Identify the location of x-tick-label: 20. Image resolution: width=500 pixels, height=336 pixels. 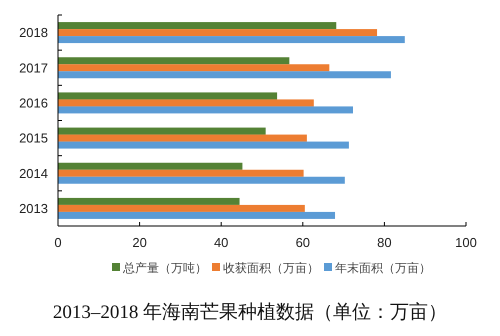
(139, 242).